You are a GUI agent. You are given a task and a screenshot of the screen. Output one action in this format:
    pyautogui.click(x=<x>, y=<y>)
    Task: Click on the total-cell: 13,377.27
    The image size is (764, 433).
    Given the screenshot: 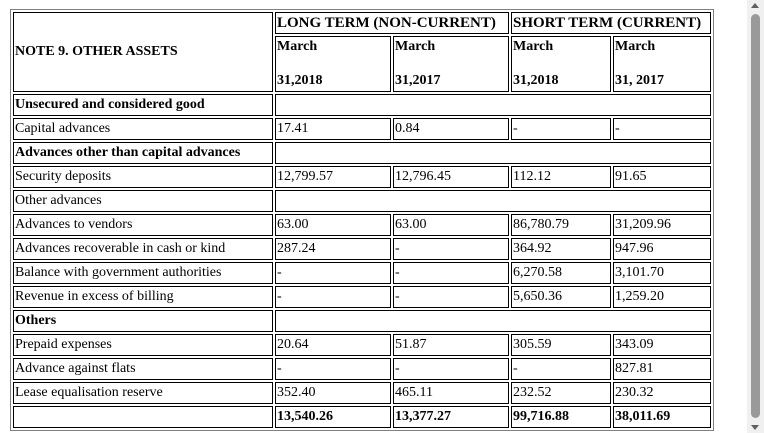 What is the action you would take?
    pyautogui.click(x=451, y=417)
    